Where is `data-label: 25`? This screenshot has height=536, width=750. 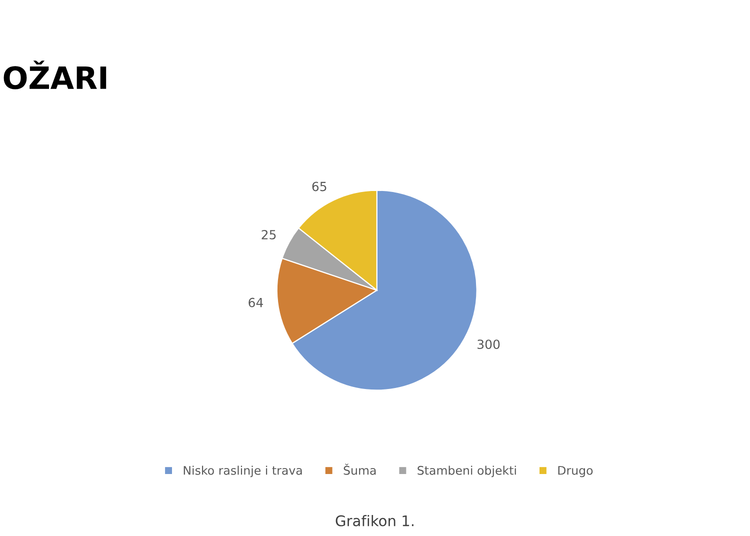 data-label: 25 is located at coordinates (269, 235).